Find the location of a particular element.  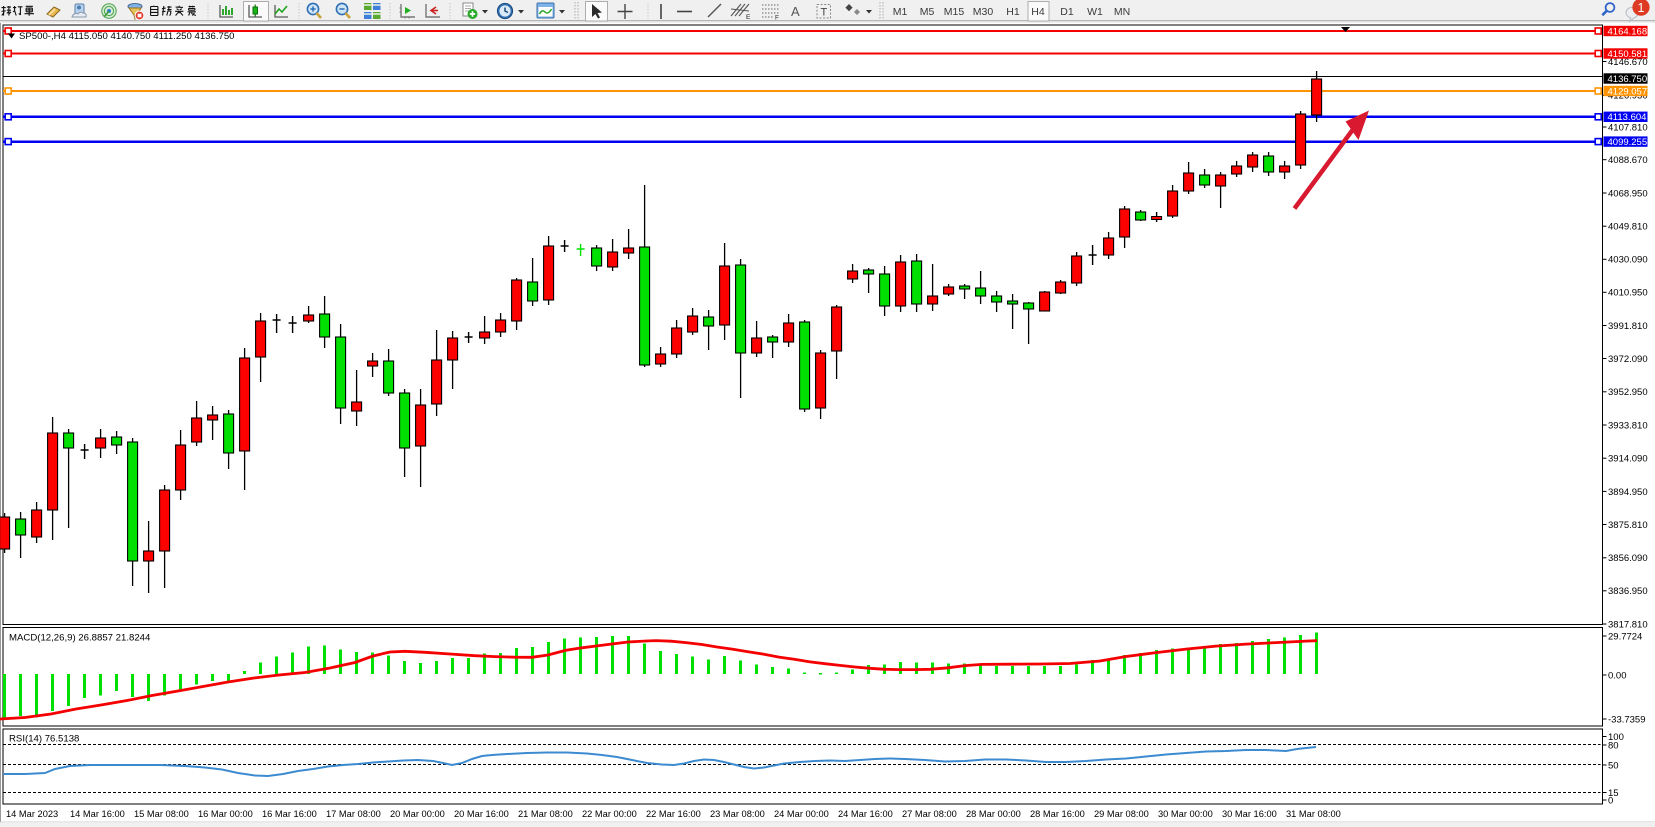

svg-text: 30 Mar 16:00 is located at coordinates (1249, 814).